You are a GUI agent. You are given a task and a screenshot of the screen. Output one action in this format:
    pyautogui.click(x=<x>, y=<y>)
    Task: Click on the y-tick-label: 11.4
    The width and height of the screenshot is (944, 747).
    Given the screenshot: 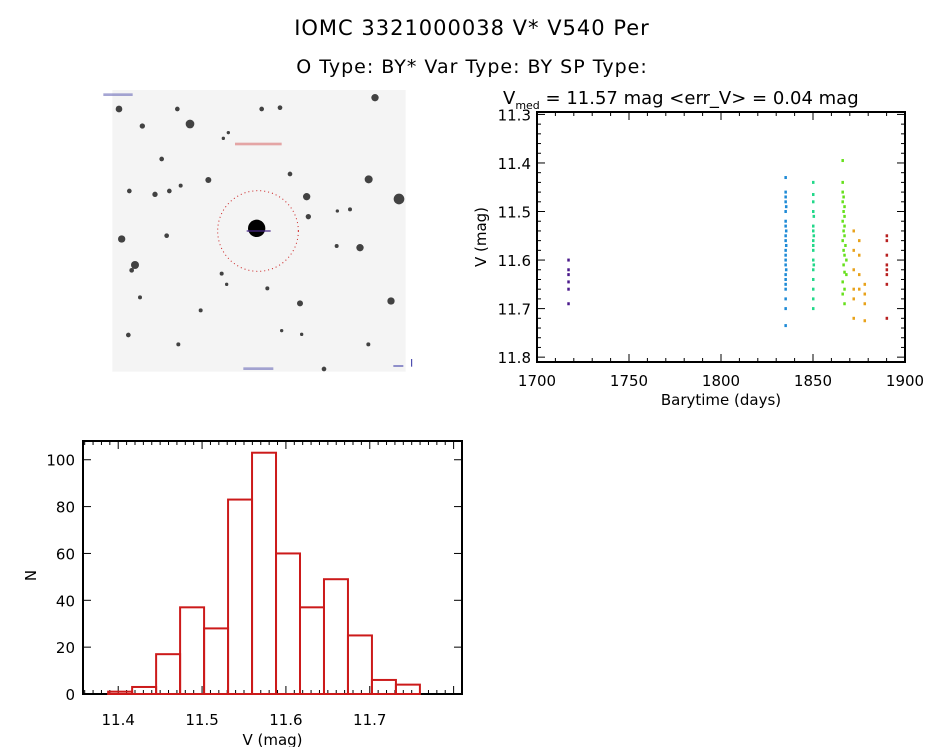 What is the action you would take?
    pyautogui.click(x=514, y=164)
    